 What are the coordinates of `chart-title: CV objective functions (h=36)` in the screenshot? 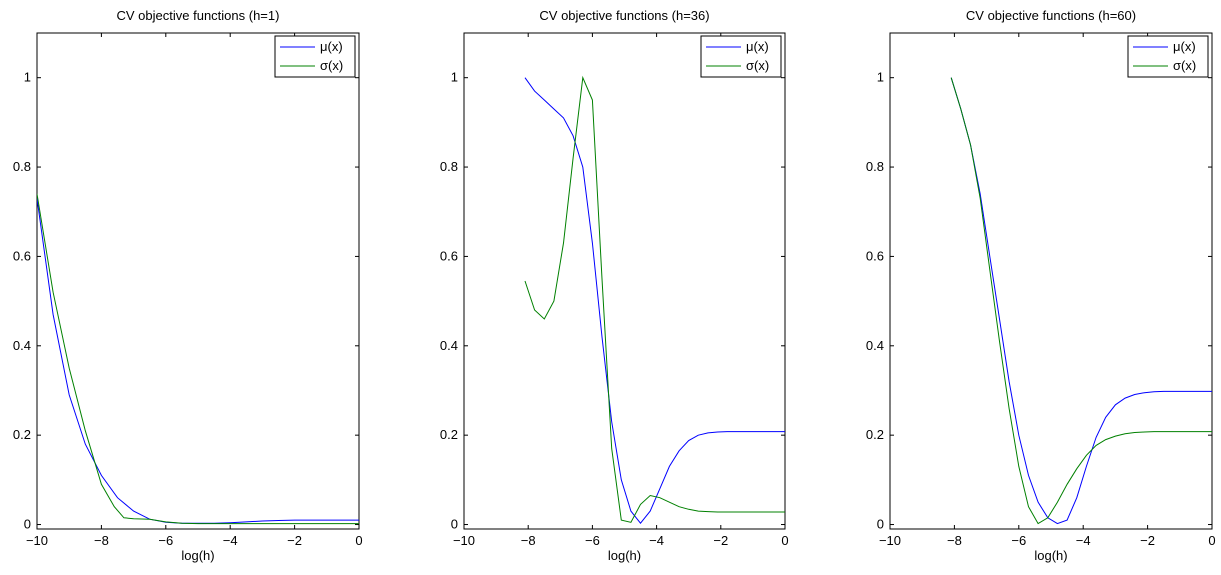 It's located at (624, 15).